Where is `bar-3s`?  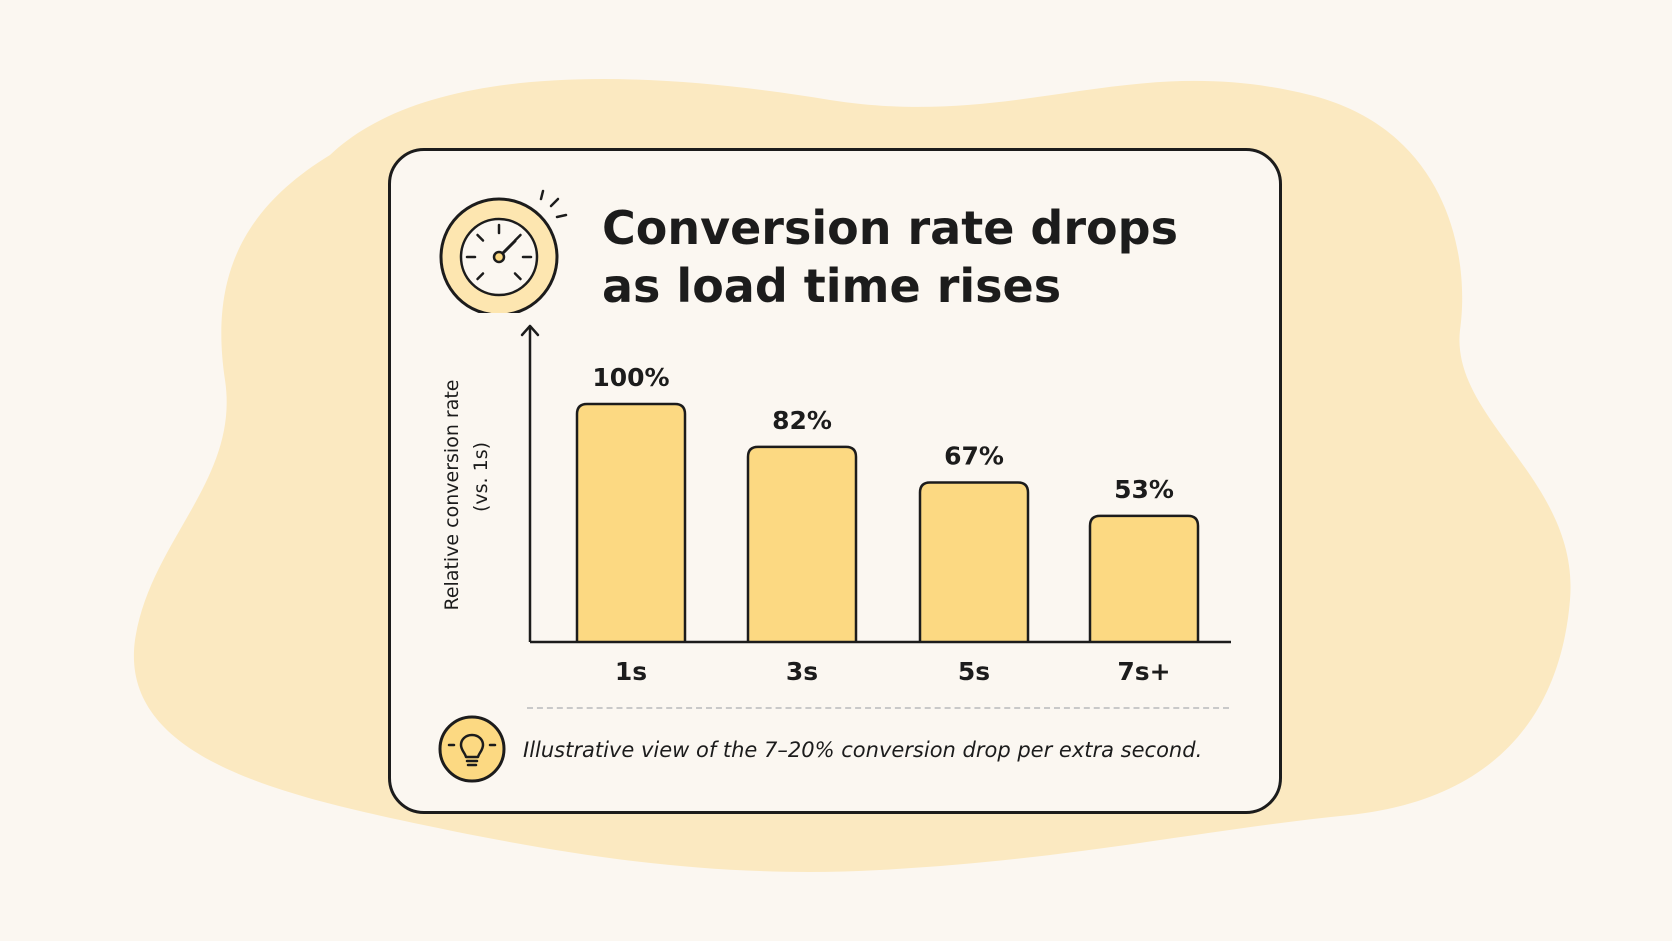
bar-3s is located at coordinates (802, 543).